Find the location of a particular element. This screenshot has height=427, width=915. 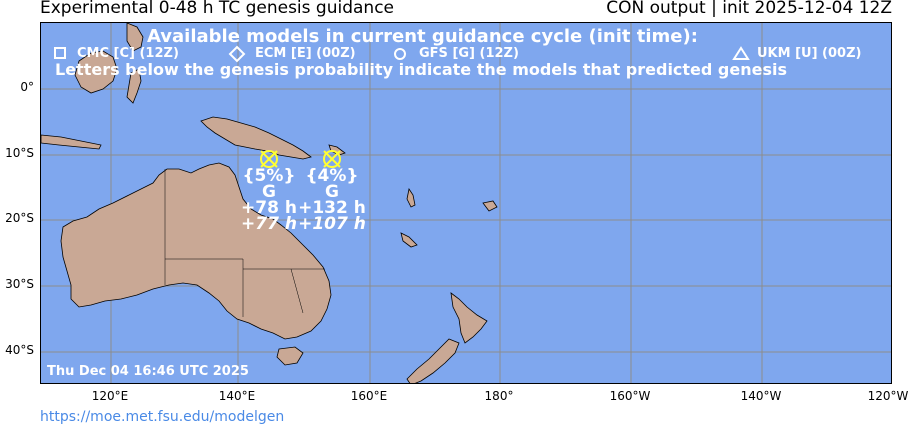

legend-model-ukm: UKM [U] (00Z) is located at coordinates (809, 53).